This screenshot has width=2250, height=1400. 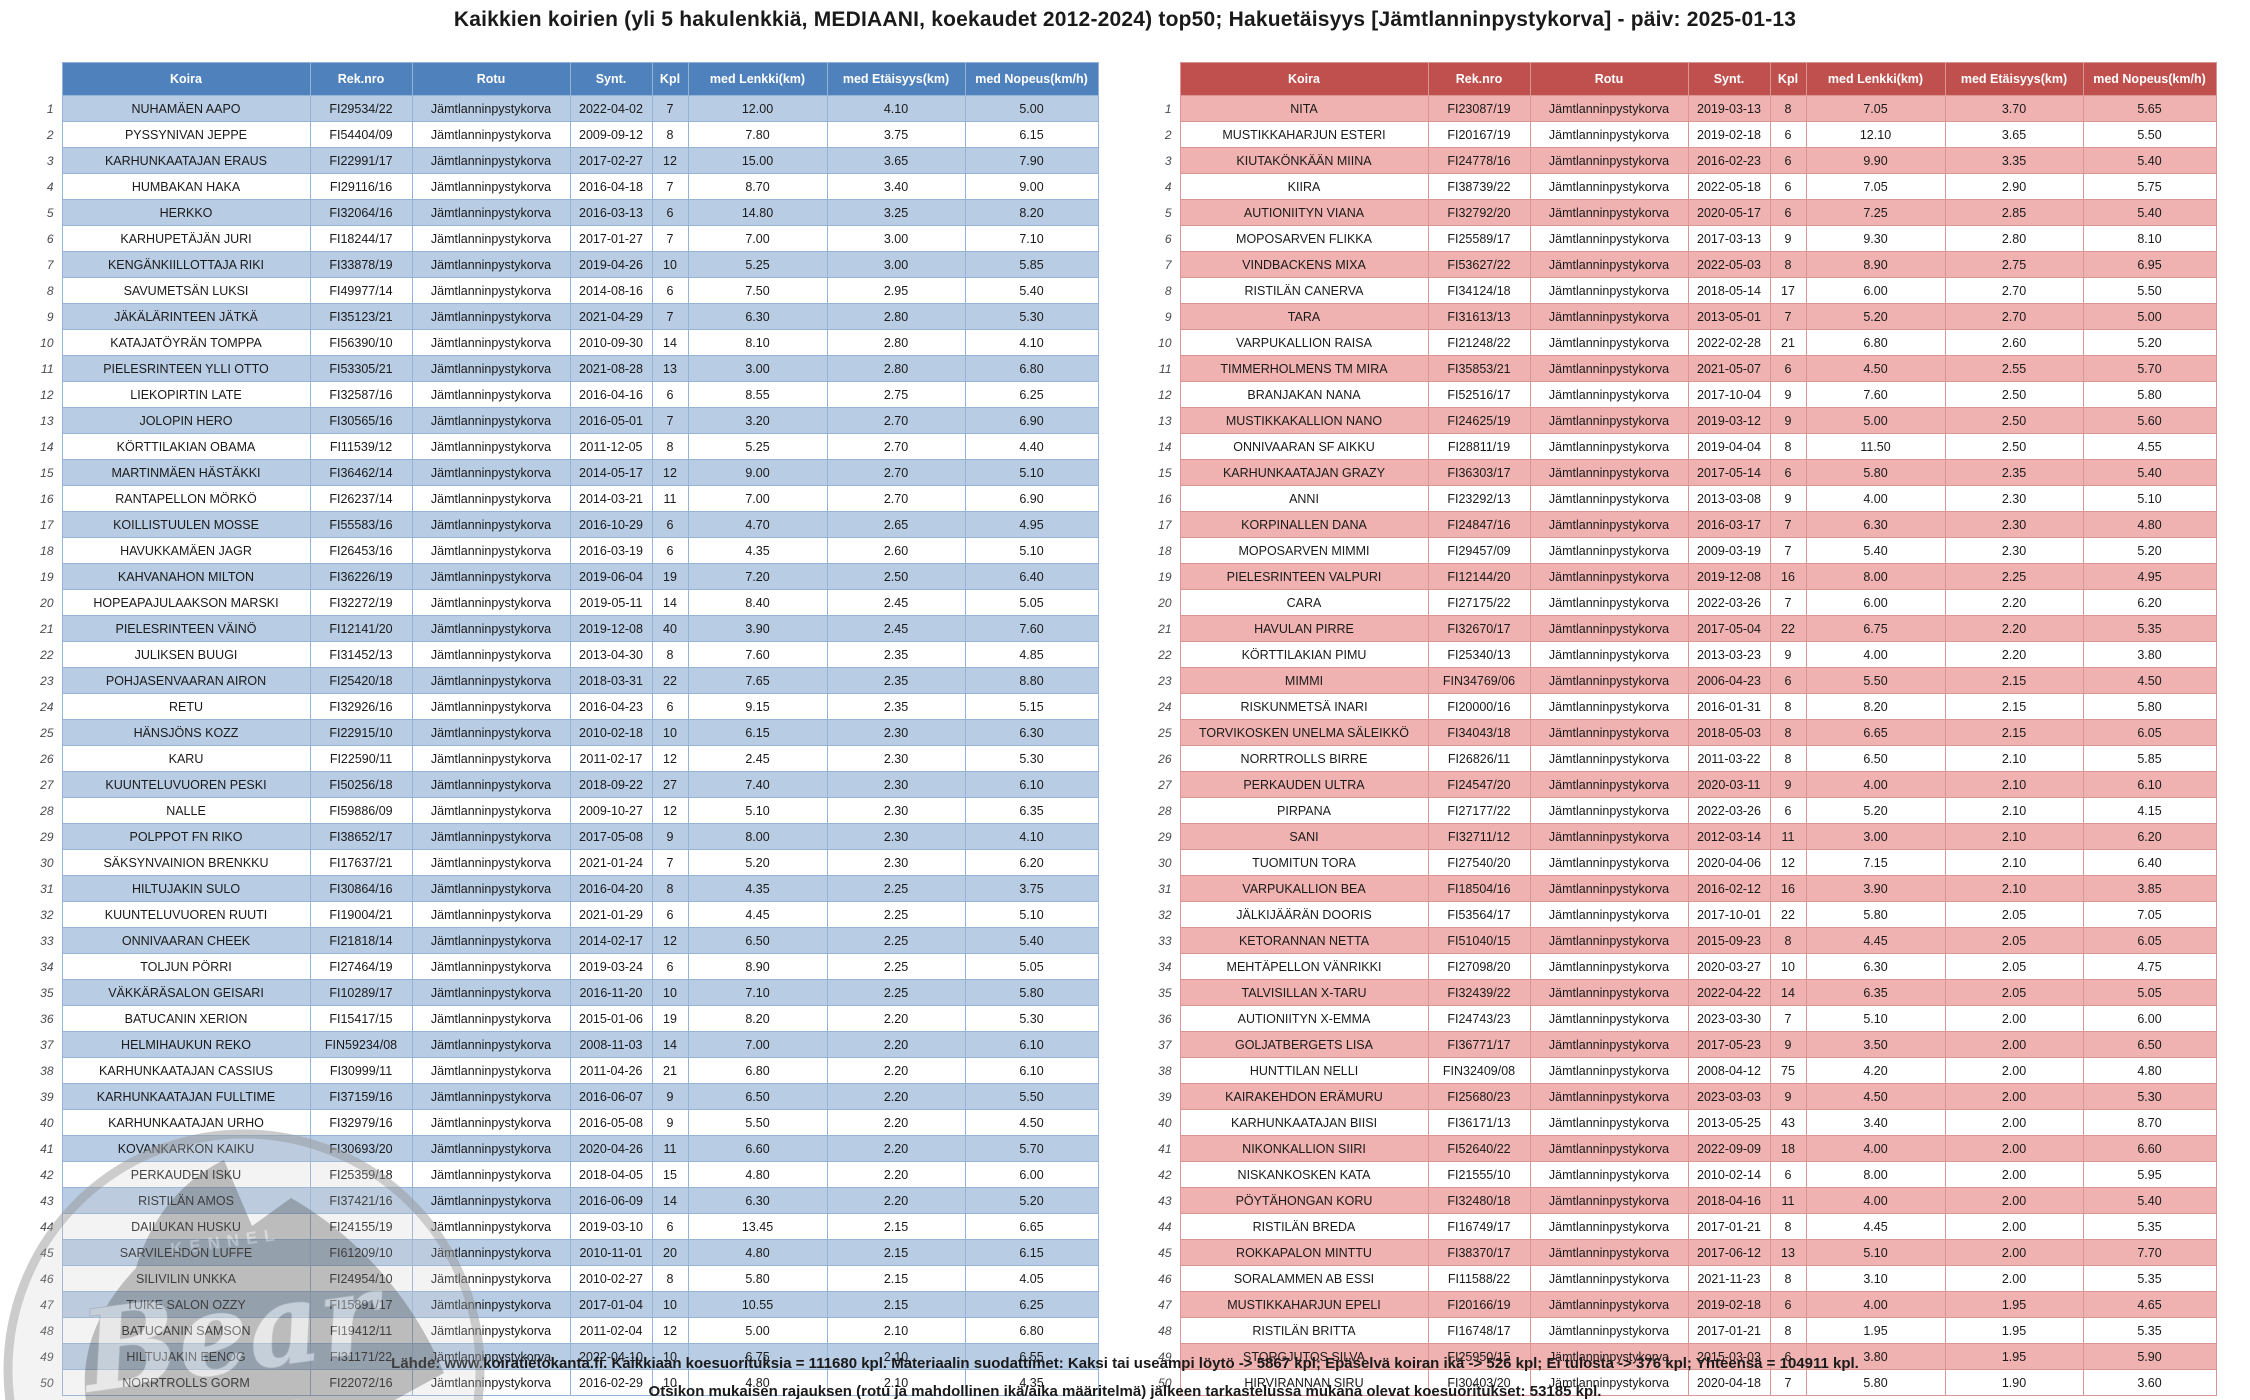 What do you see at coordinates (2149, 264) in the screenshot?
I see `nopeus-cell: 6.95` at bounding box center [2149, 264].